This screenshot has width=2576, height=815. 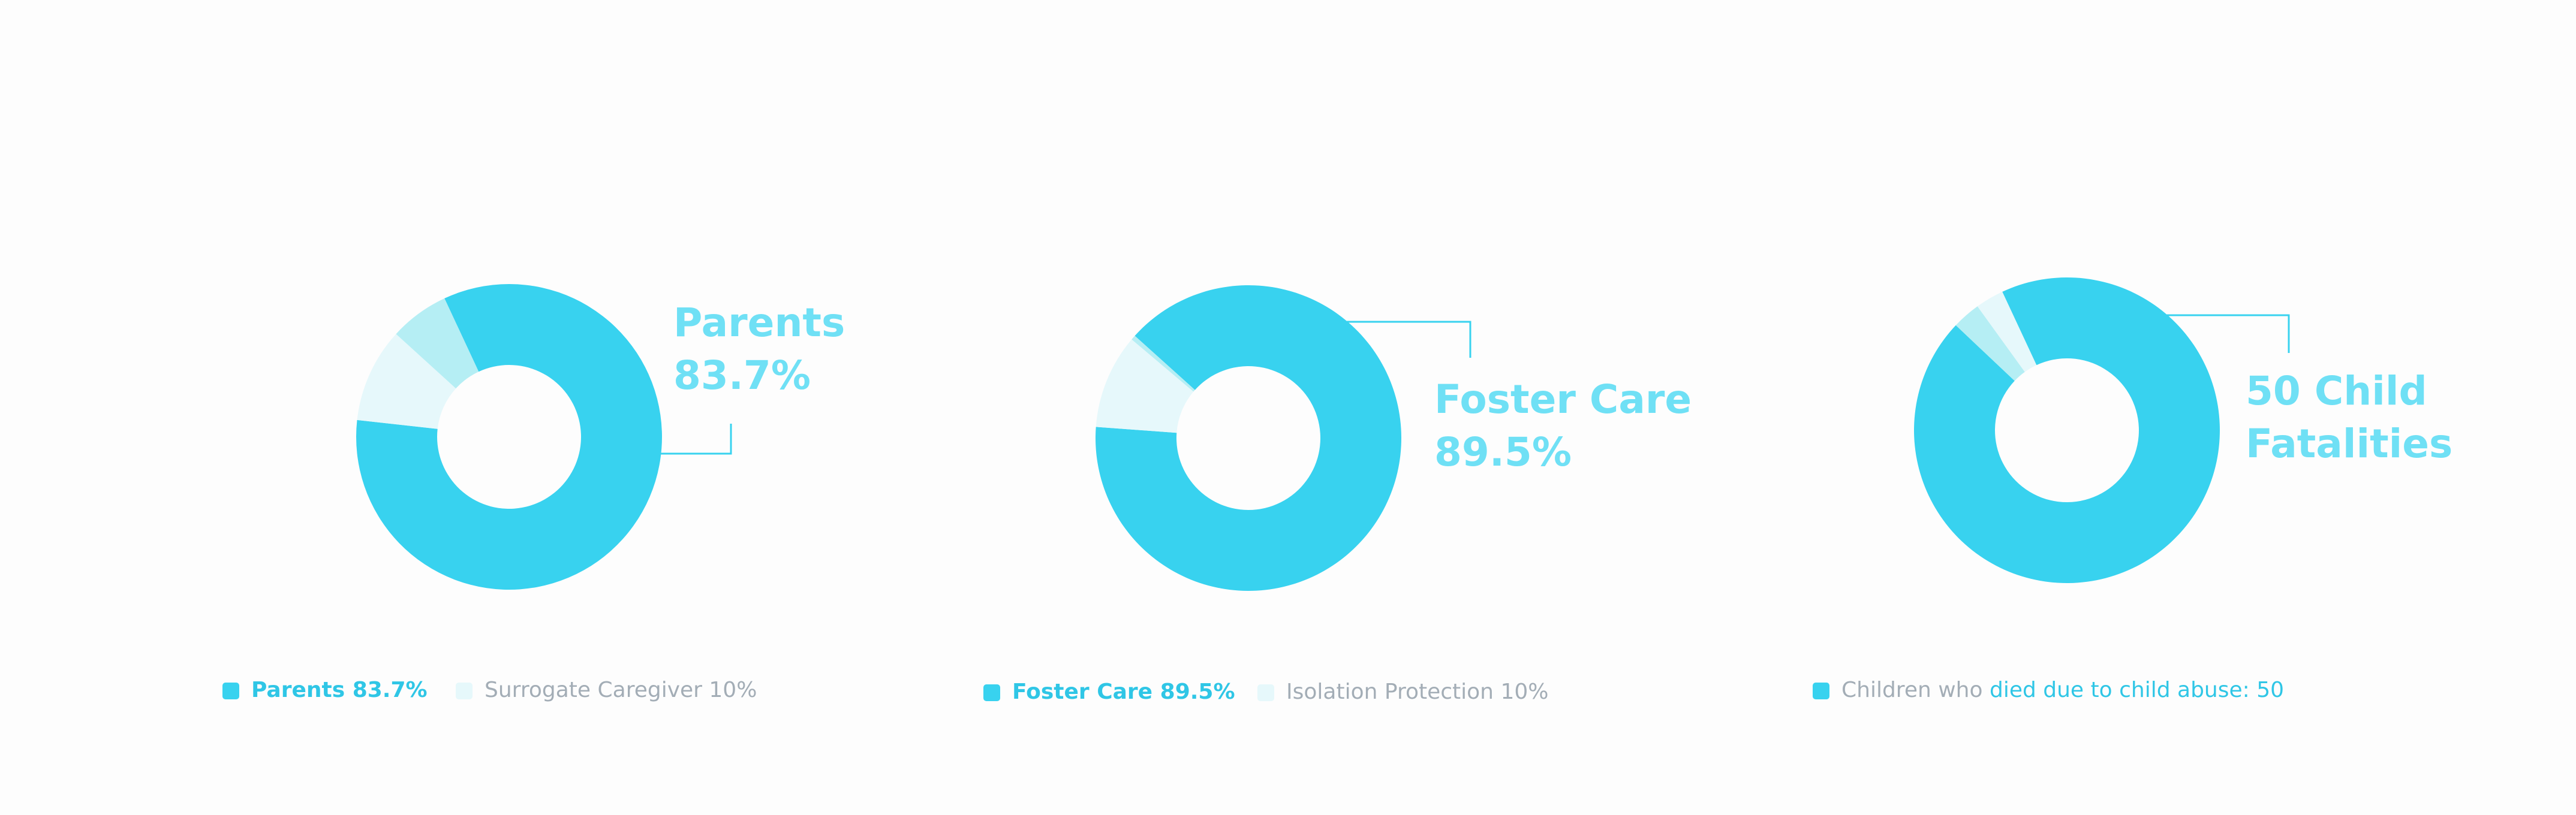 I want to click on legend-text: Surrogate Caregiver 10%, so click(x=620, y=690).